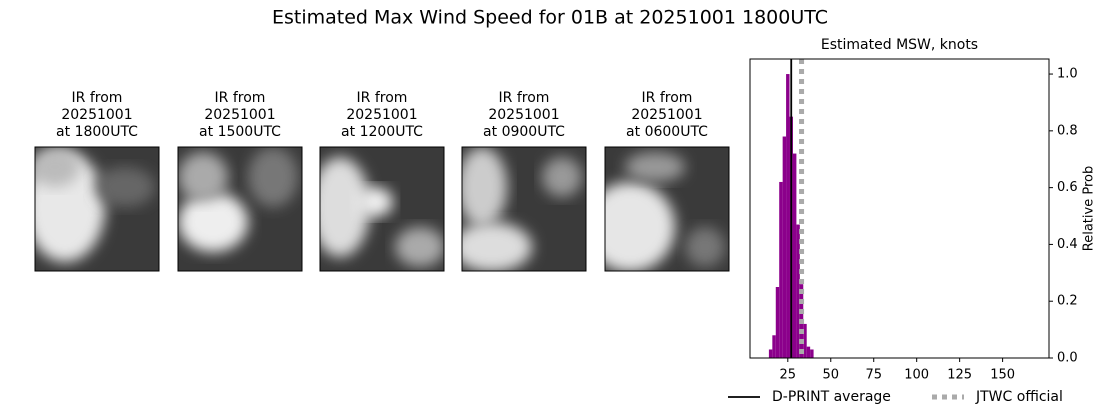 This screenshot has height=409, width=1100. What do you see at coordinates (1067, 187) in the screenshot?
I see `y-tick-label: 0.6` at bounding box center [1067, 187].